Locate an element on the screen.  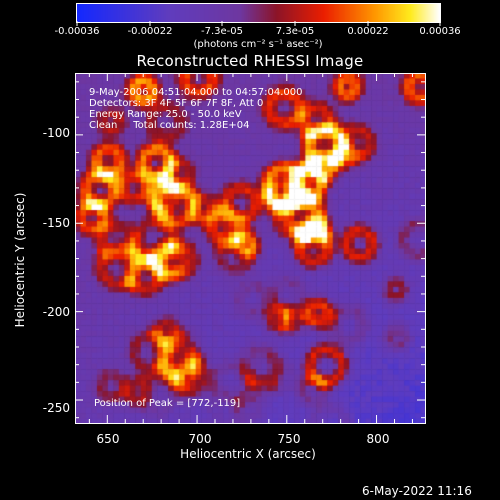
annotation-time-range: 9-May-2006 04:51:04.000 to 04:57:04.000 is located at coordinates (196, 92).